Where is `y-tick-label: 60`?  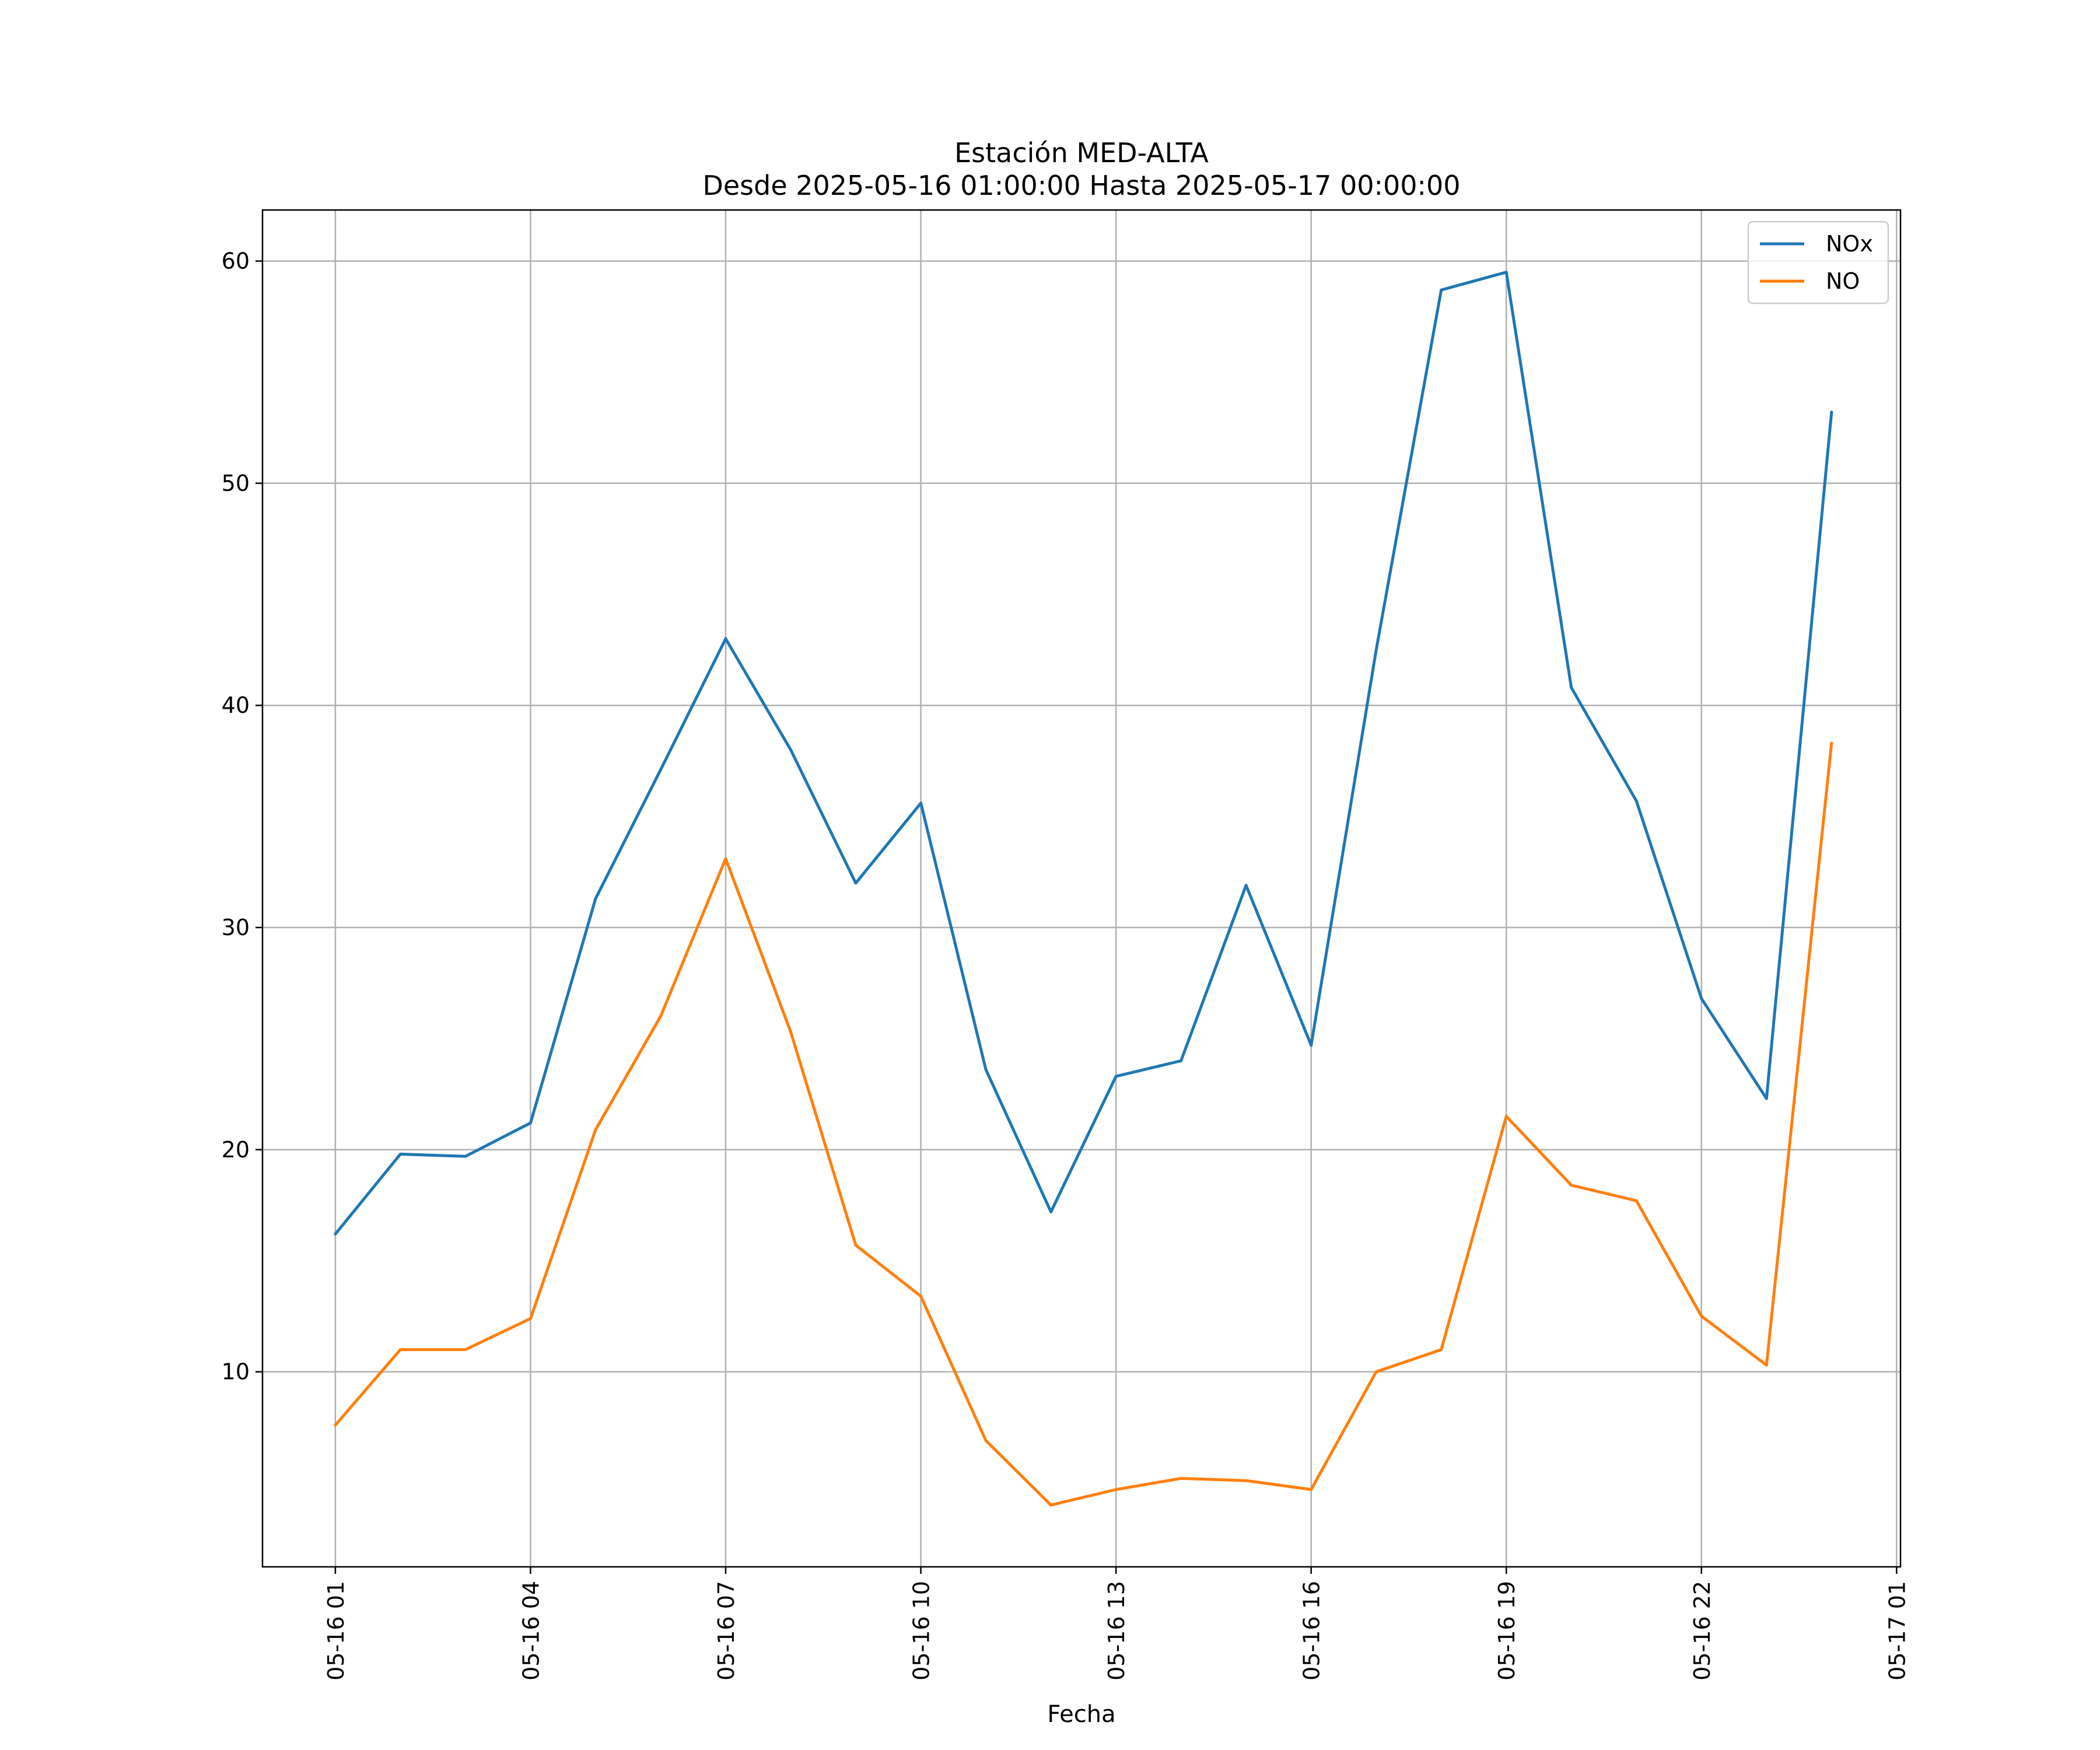 y-tick-label: 60 is located at coordinates (236, 261).